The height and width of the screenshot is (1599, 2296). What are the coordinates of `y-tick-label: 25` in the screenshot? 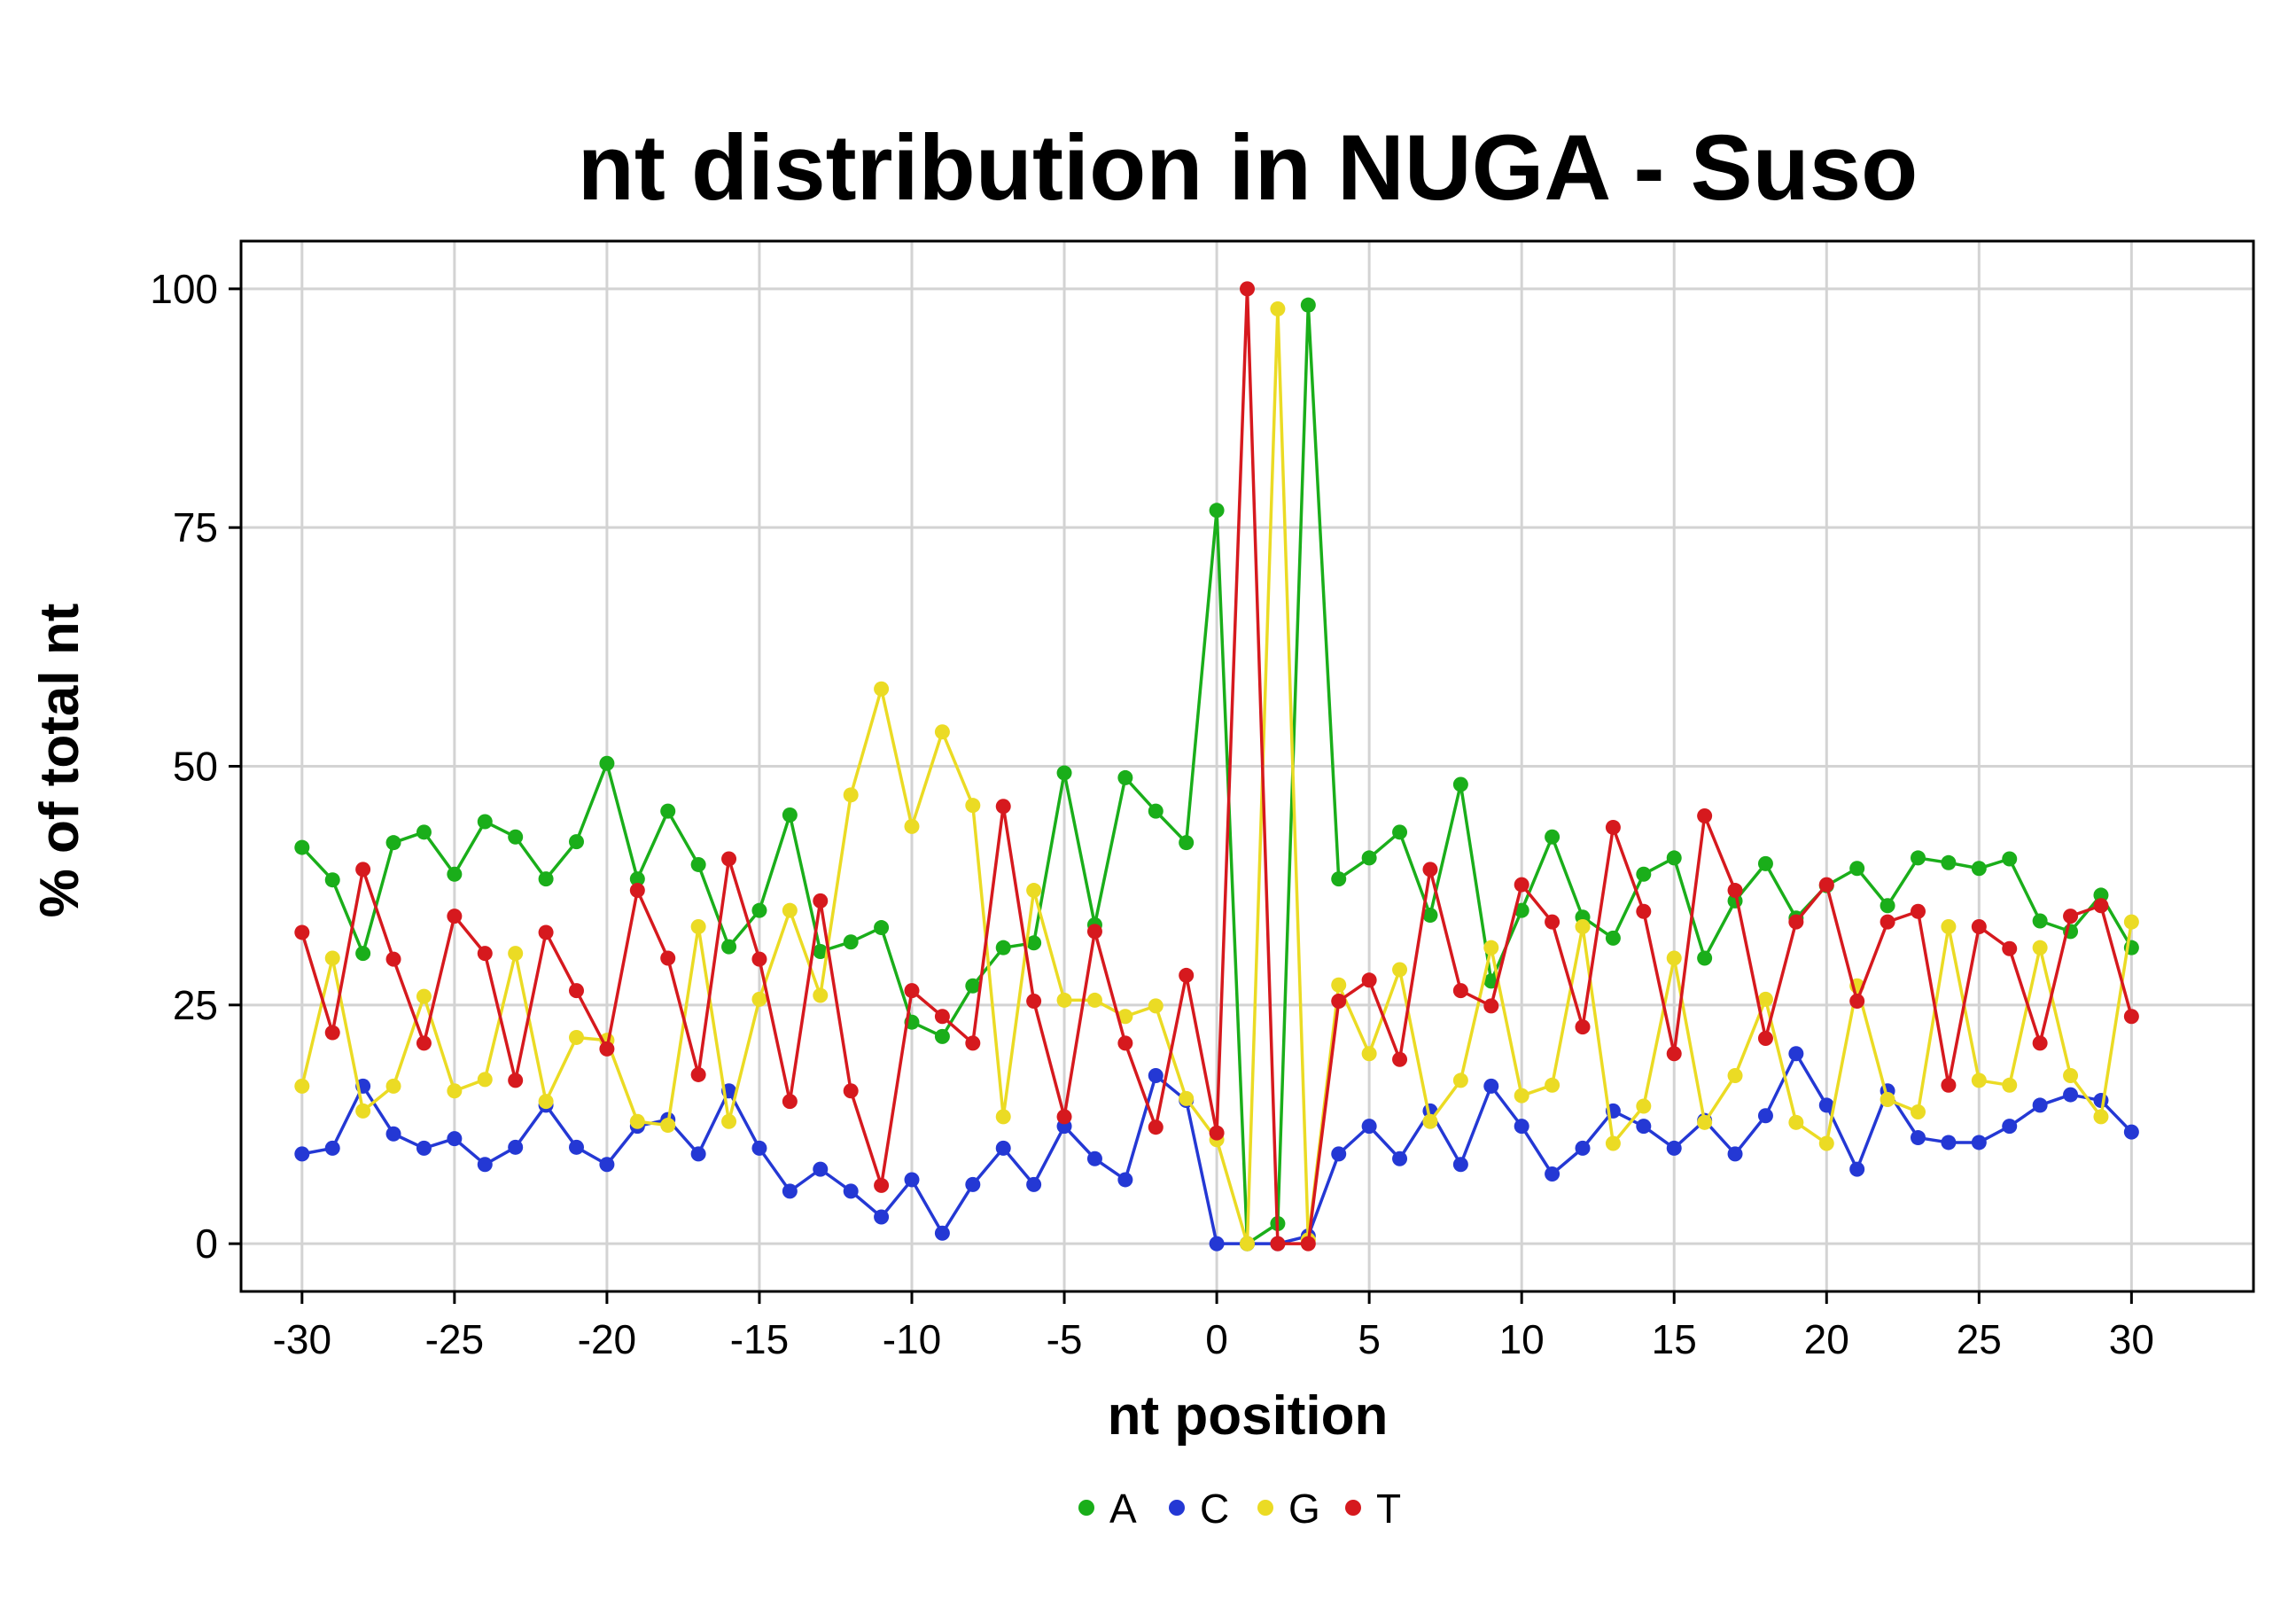 It's located at (195, 1005).